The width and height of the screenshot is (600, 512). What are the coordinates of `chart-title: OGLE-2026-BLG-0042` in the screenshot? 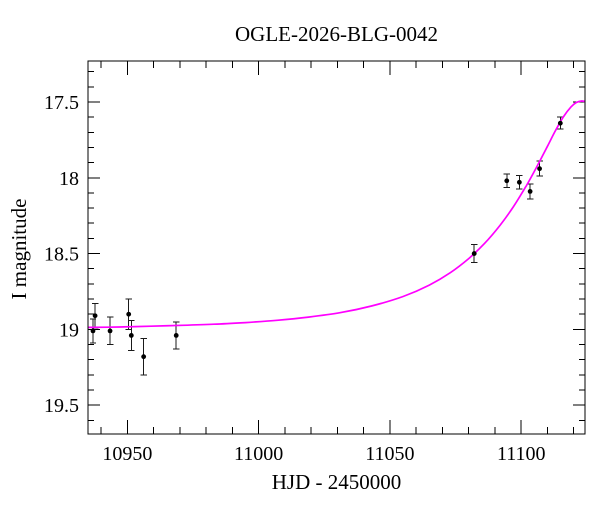 It's located at (336, 34).